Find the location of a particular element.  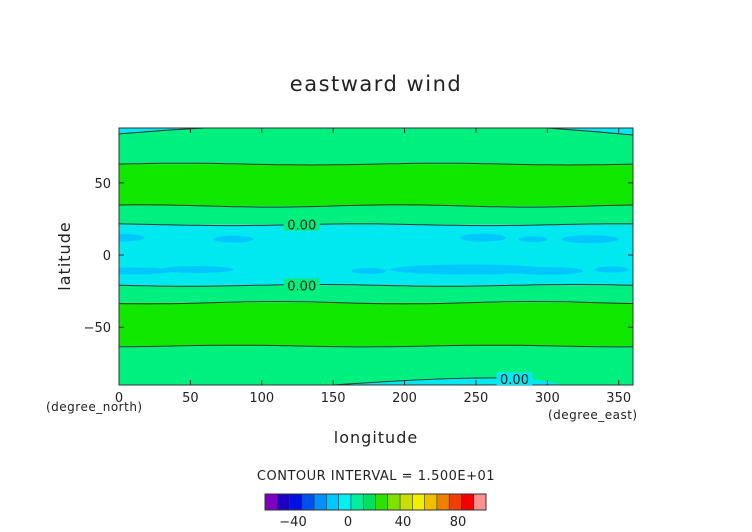

contour-label-1: 0.00 is located at coordinates (301, 286).